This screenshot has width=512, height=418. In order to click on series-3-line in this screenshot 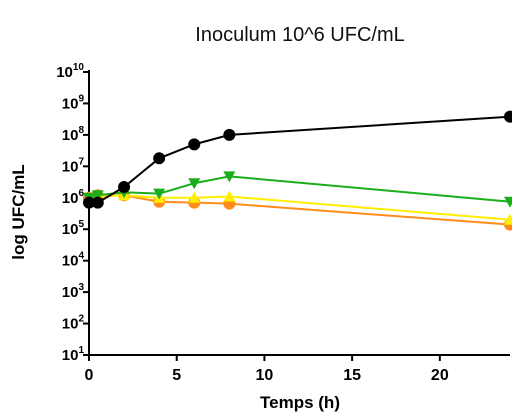, I will do `click(299, 210)`.